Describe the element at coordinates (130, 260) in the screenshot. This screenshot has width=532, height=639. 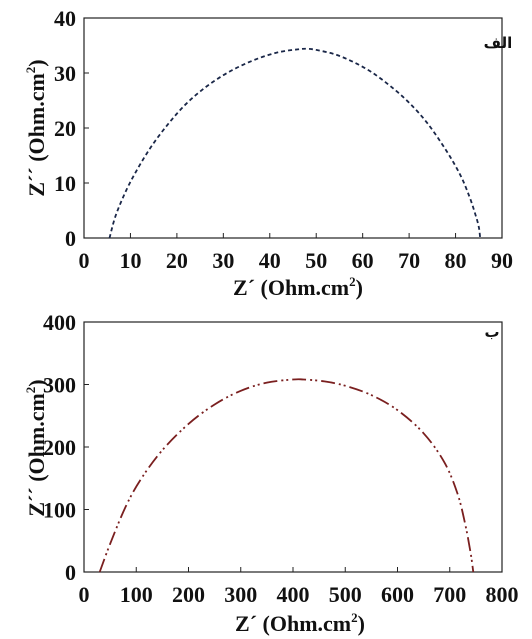
I see `x-tick-label: 10` at that location.